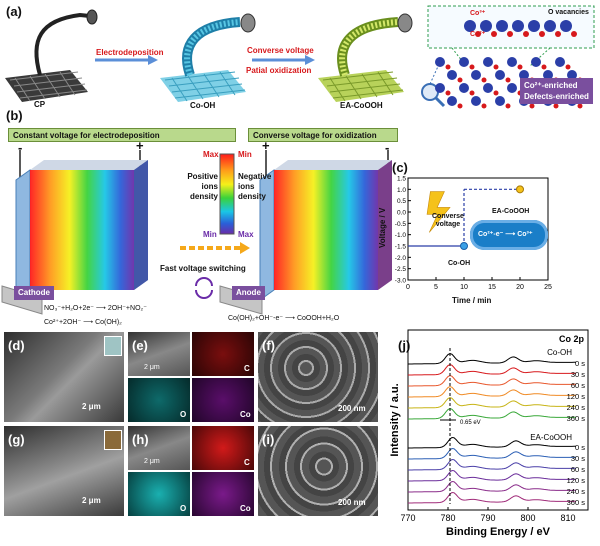 Image resolution: width=600 pixels, height=546 pixels. What do you see at coordinates (223, 448) in the screenshot?
I see `map-c-h` at bounding box center [223, 448].